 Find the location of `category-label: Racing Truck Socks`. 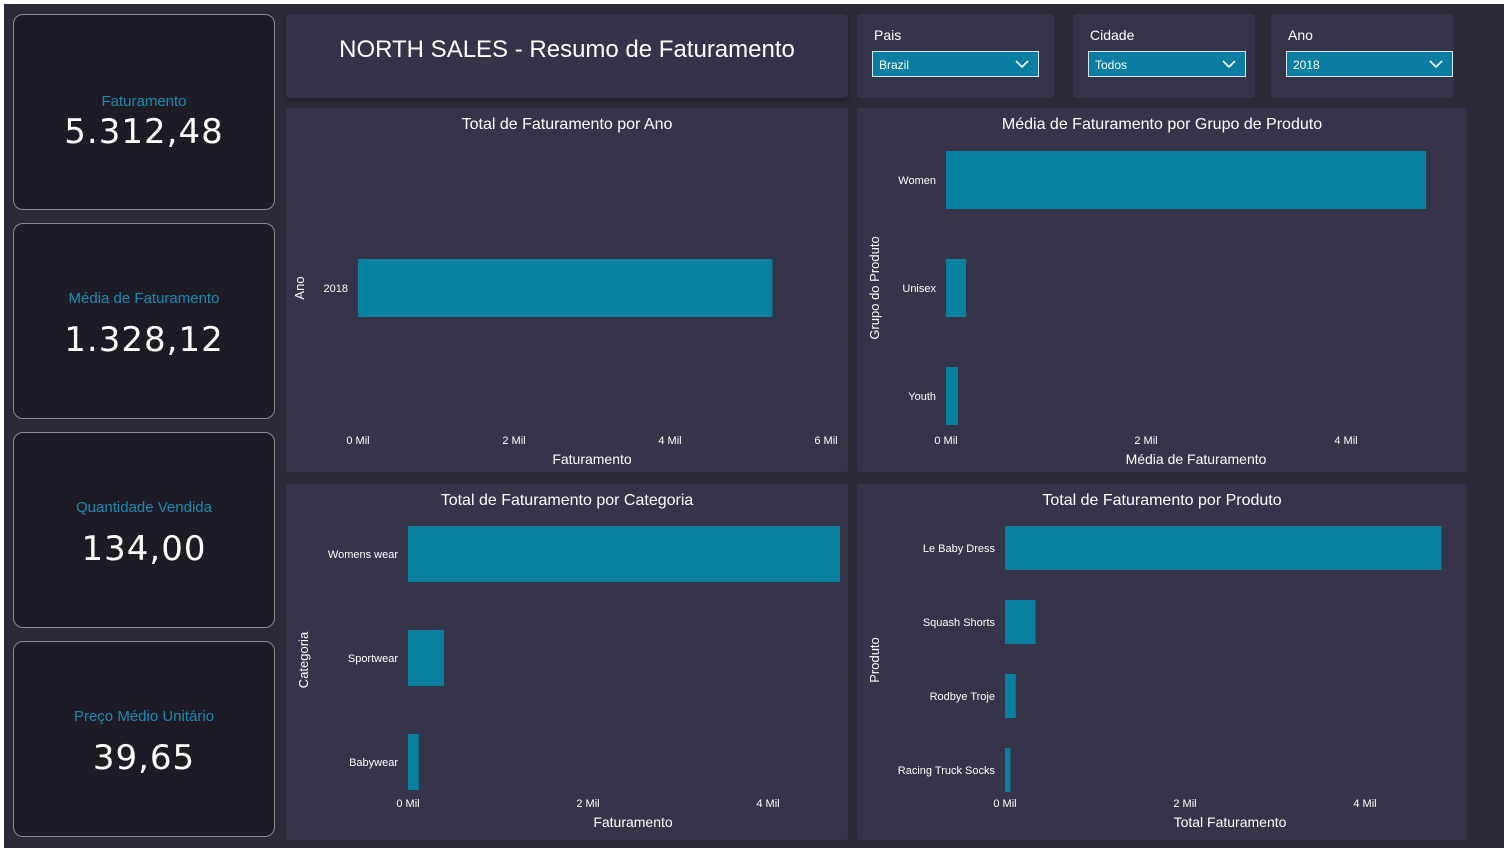

category-label: Racing Truck Socks is located at coordinates (947, 771).